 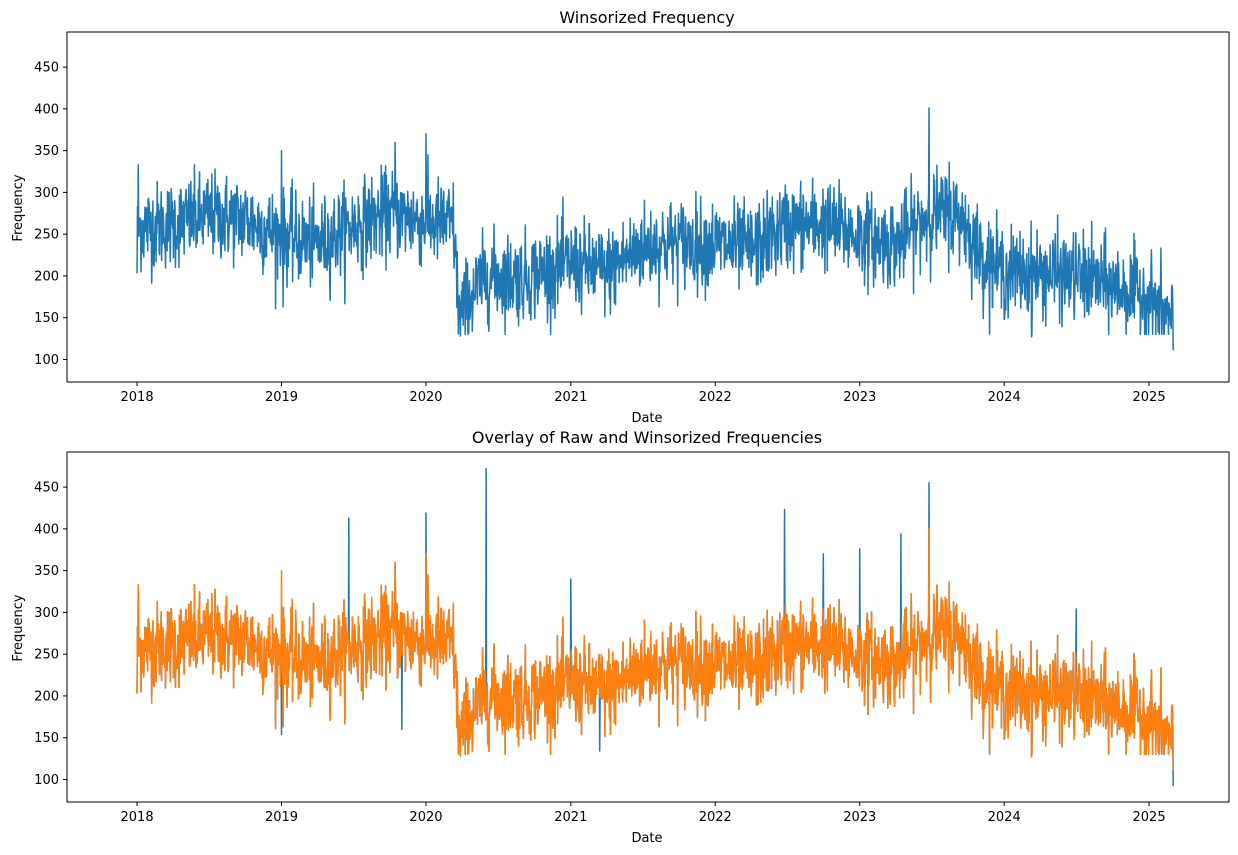 I want to click on x-ticks-2: 2018 2019 2020 2021 2022 2023 2024 2025, so click(x=643, y=813).